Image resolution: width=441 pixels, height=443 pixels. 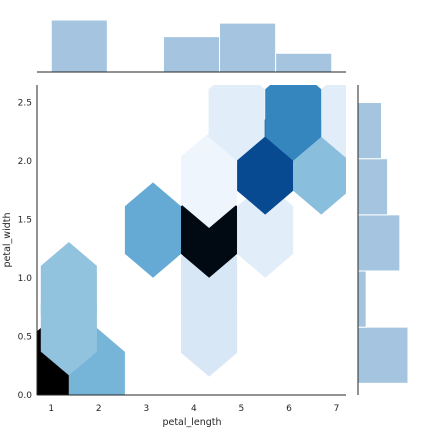 What do you see at coordinates (51, 409) in the screenshot?
I see `x-tick-label: 1` at bounding box center [51, 409].